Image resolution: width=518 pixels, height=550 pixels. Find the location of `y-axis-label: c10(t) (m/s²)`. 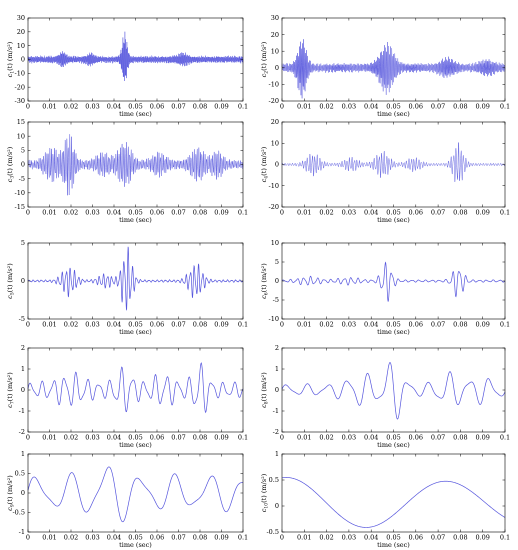

y-axis-label: c10(t) (m/s²) is located at coordinates (265, 492).